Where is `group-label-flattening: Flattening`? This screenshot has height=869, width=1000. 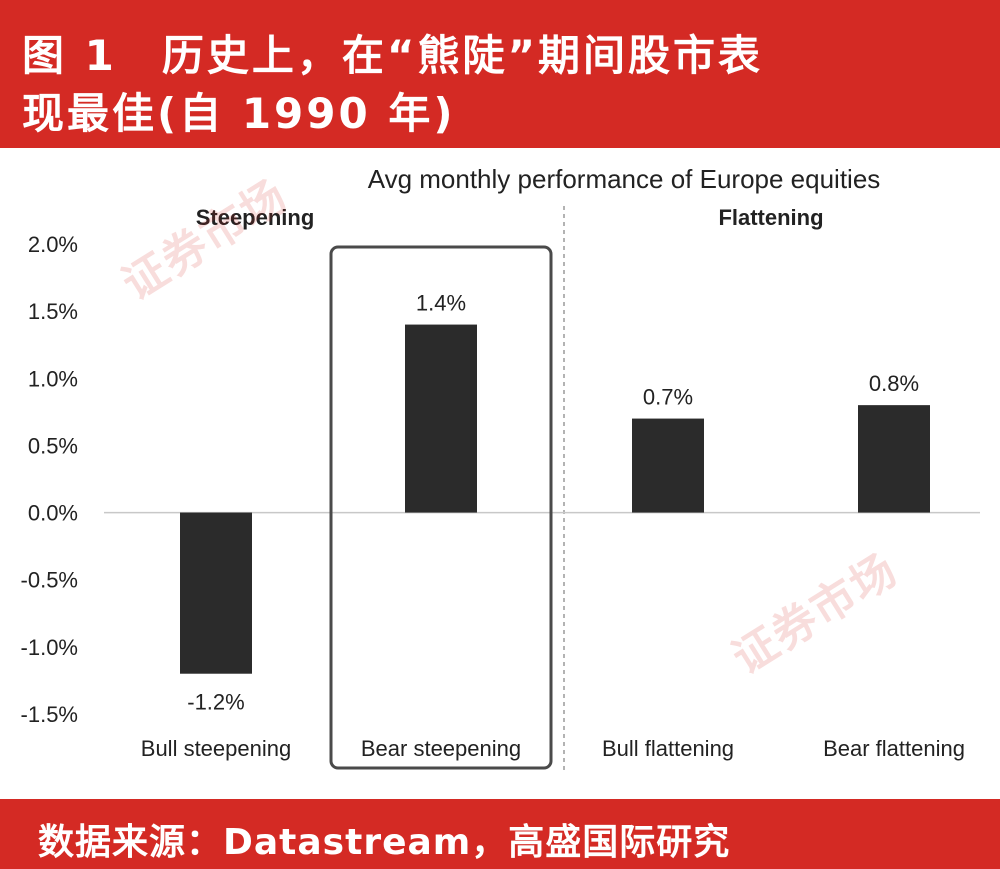 group-label-flattening: Flattening is located at coordinates (770, 217).